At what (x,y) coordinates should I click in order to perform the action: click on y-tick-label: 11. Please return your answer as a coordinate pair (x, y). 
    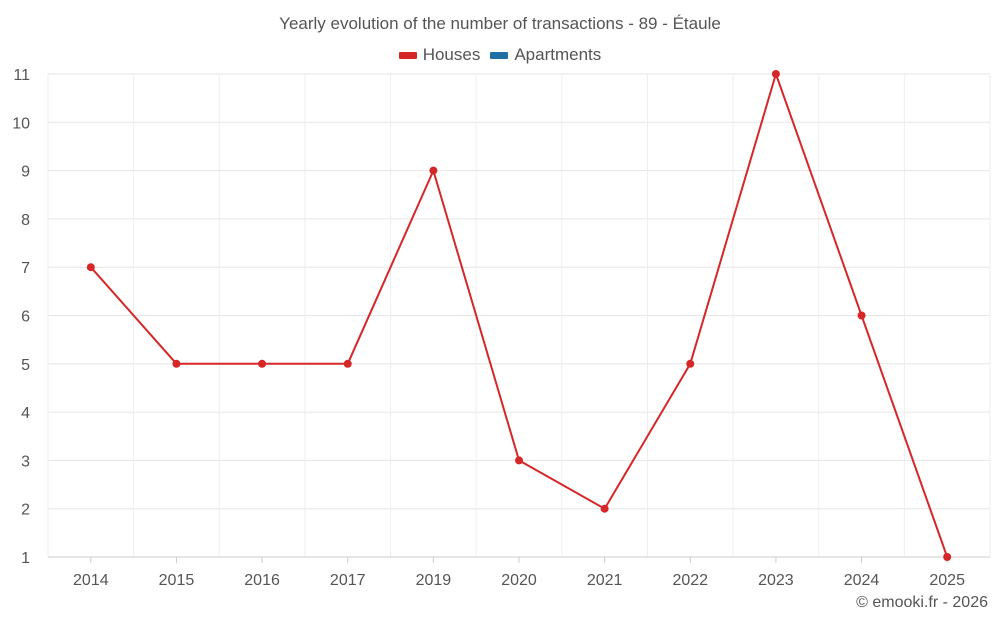
    Looking at the image, I should click on (21, 75).